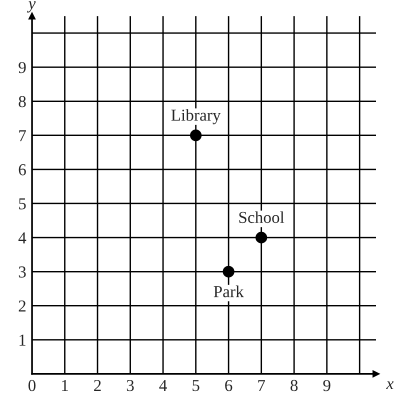  Describe the element at coordinates (196, 386) in the screenshot. I see `x-tick-label: 5` at that location.